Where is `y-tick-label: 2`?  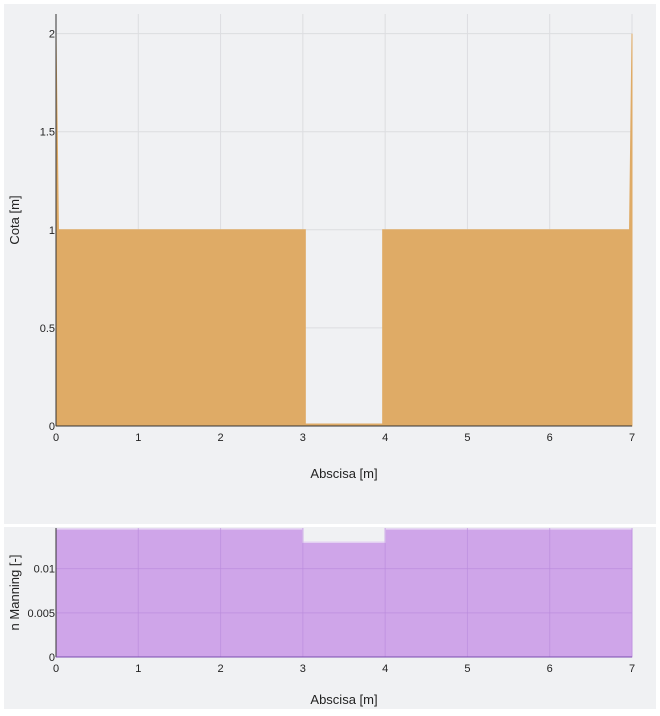 y-tick-label: 2 is located at coordinates (52, 35).